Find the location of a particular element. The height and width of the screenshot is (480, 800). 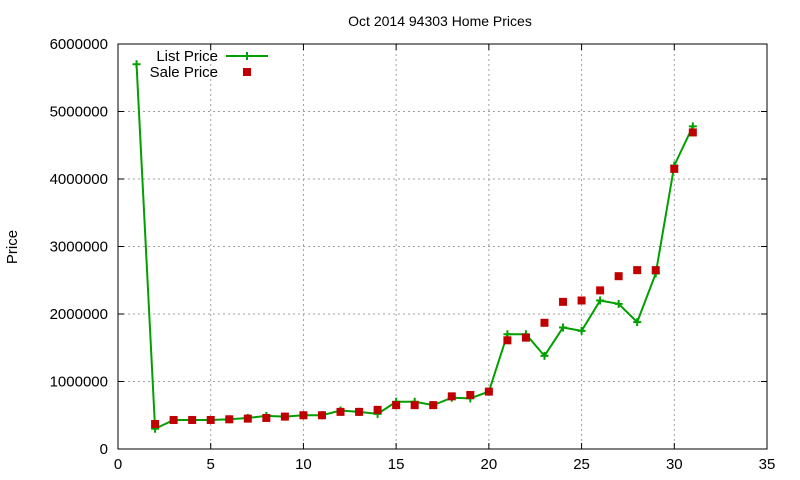

legend-swatch-sale-price is located at coordinates (247, 72).